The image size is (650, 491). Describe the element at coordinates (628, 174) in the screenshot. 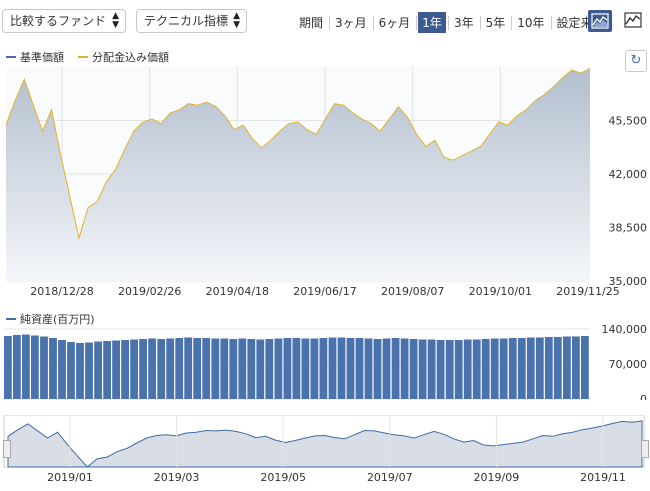

I see `y-tick-label: 42,000` at that location.